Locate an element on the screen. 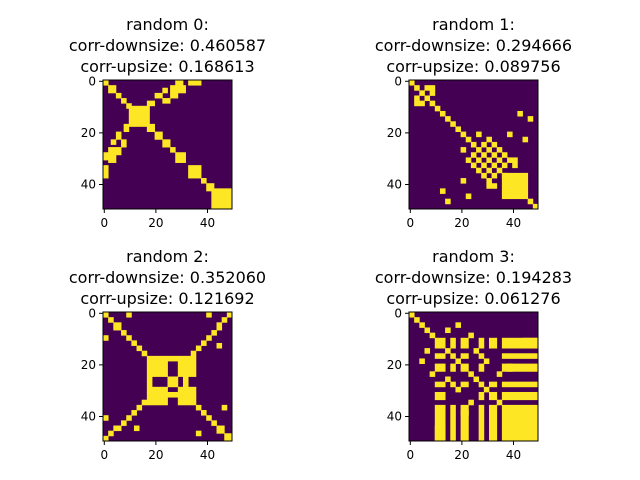 This screenshot has width=640, height=480. y-tick-label: 40 is located at coordinates (394, 184).